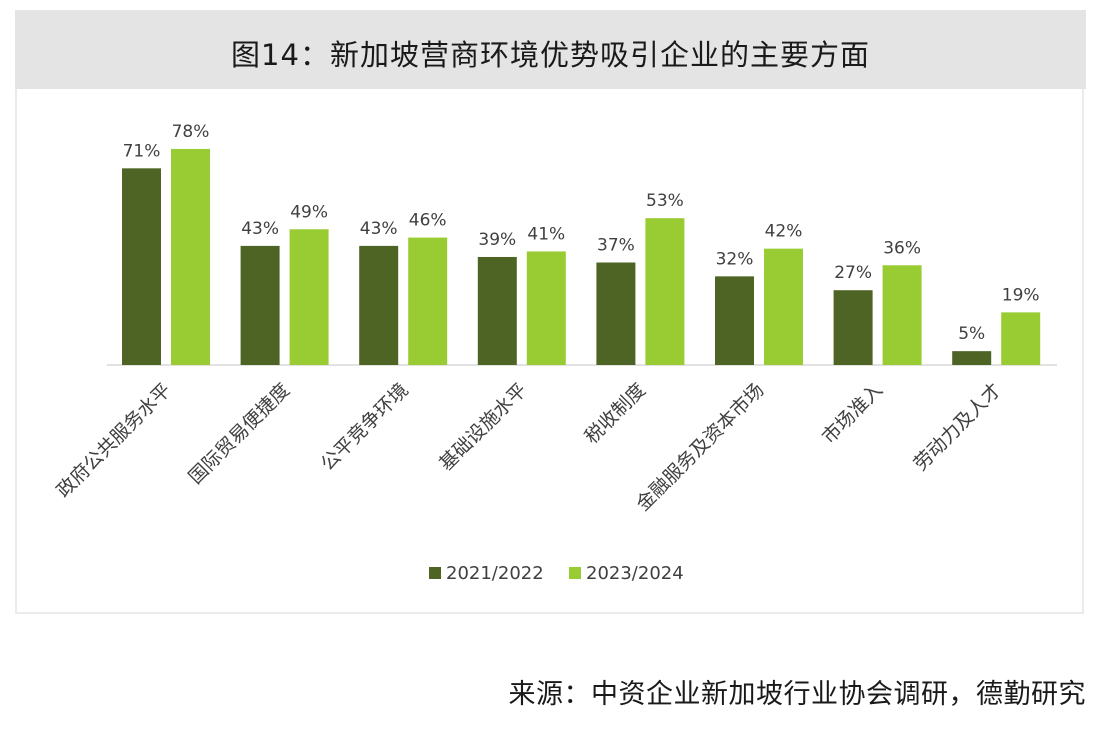  Describe the element at coordinates (309, 212) in the screenshot. I see `data-label-2023-2024-1: 49%` at that location.